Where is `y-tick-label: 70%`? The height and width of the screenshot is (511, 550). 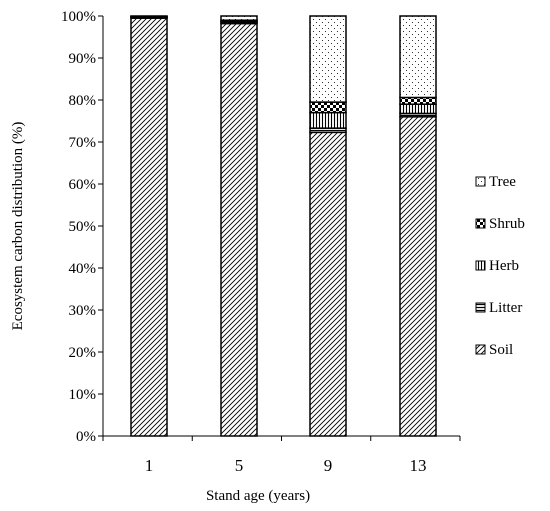 y-tick-label: 70% is located at coordinates (83, 143).